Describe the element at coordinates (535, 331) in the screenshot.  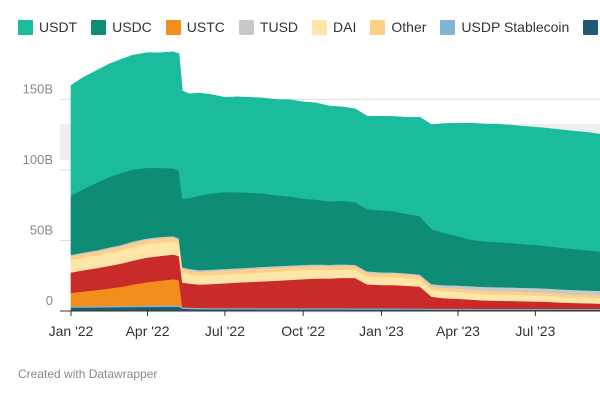
I see `x-tick-label: Jul '23` at that location.